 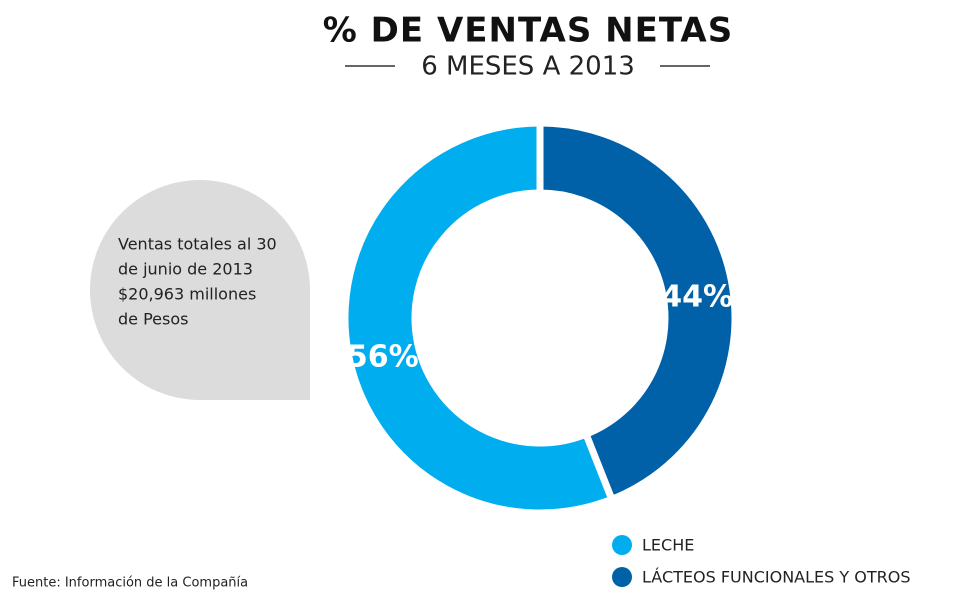 I want to click on legend-label: LECHE, so click(x=668, y=545).